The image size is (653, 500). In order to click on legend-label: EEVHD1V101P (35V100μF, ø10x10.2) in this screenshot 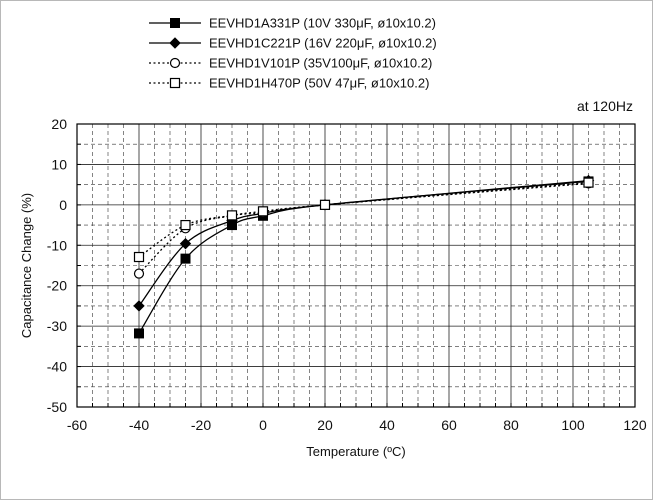, I will do `click(320, 63)`.